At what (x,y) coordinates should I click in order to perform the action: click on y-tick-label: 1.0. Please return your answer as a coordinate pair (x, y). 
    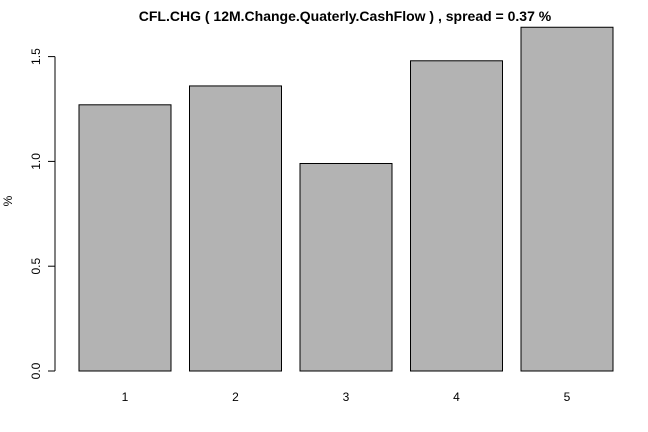
    Looking at the image, I should click on (36, 161).